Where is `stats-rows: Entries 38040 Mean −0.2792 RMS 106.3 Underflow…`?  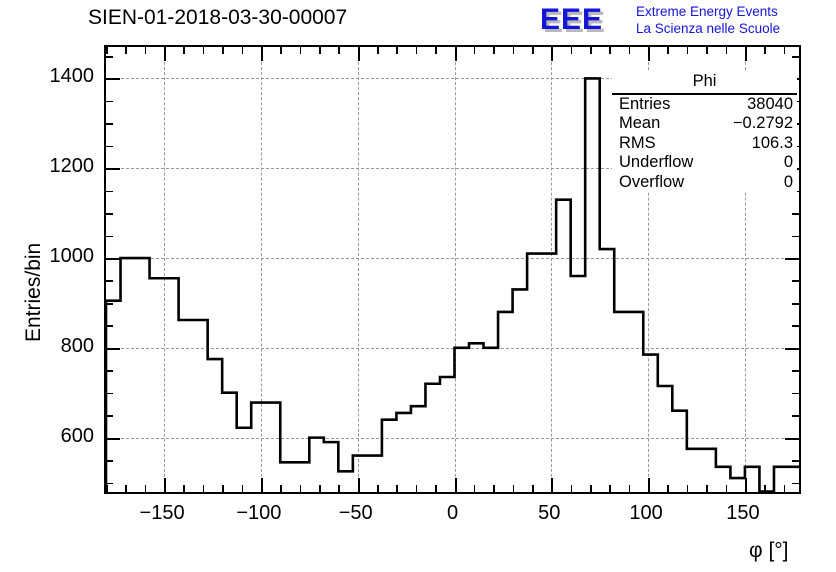
stats-rows: Entries 38040 Mean −0.2792 RMS 106.3 Underflow… is located at coordinates (704, 144).